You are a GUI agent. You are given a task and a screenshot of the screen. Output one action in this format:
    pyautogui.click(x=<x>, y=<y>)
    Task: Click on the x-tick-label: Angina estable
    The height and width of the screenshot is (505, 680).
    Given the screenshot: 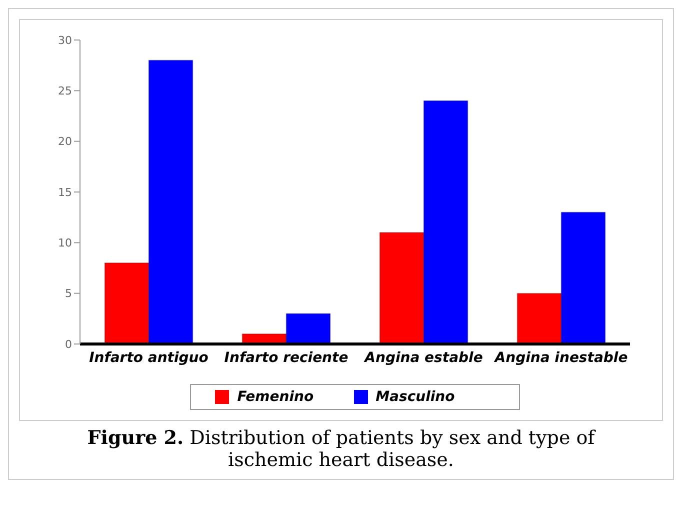 What is the action you would take?
    pyautogui.click(x=423, y=358)
    